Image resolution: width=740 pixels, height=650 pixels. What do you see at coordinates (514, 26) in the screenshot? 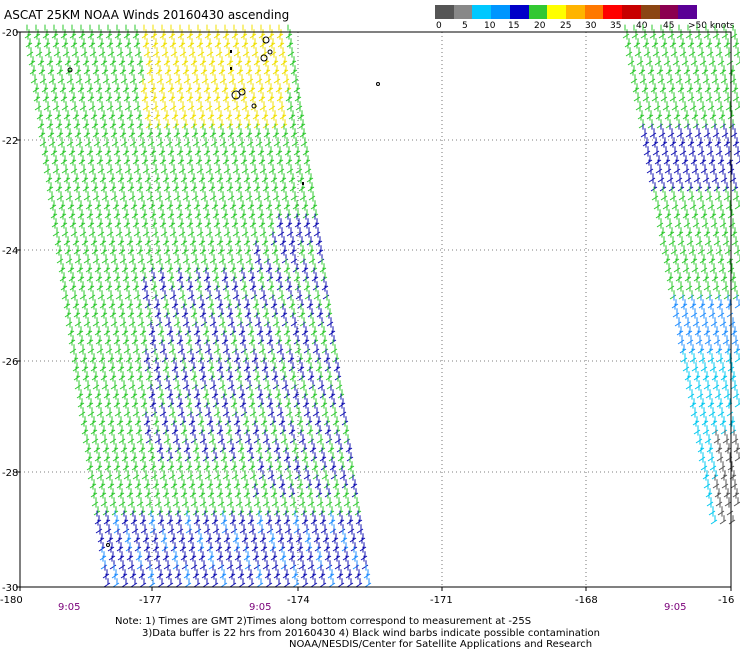
I see `legend-label: 15` at bounding box center [514, 26].